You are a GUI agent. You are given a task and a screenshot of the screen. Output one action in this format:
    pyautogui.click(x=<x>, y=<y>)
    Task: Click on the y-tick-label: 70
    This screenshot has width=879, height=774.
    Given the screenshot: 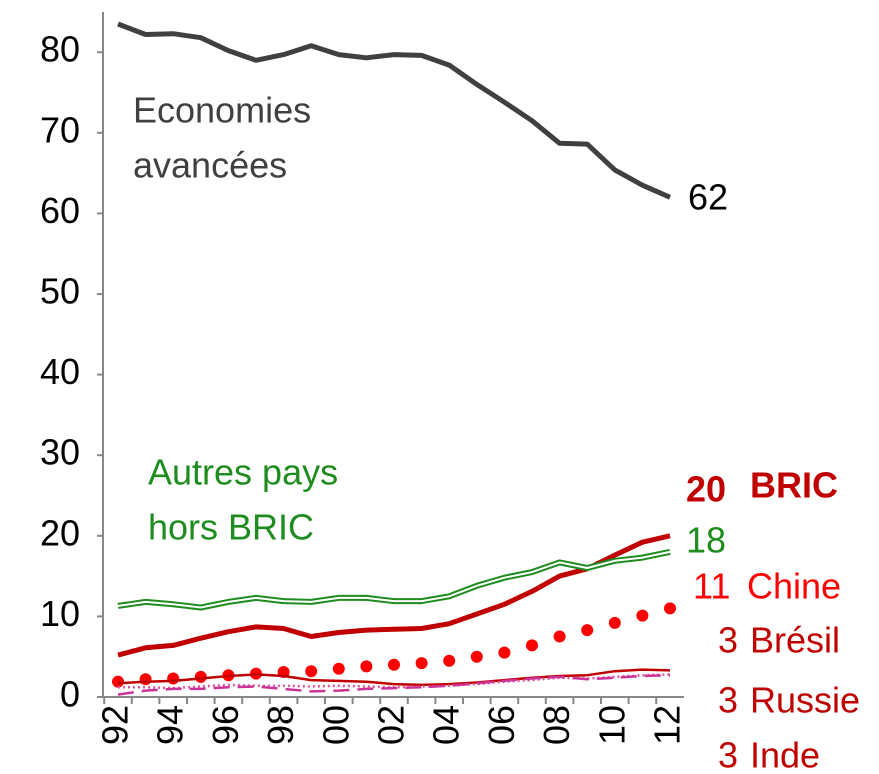 What is the action you would take?
    pyautogui.click(x=60, y=129)
    